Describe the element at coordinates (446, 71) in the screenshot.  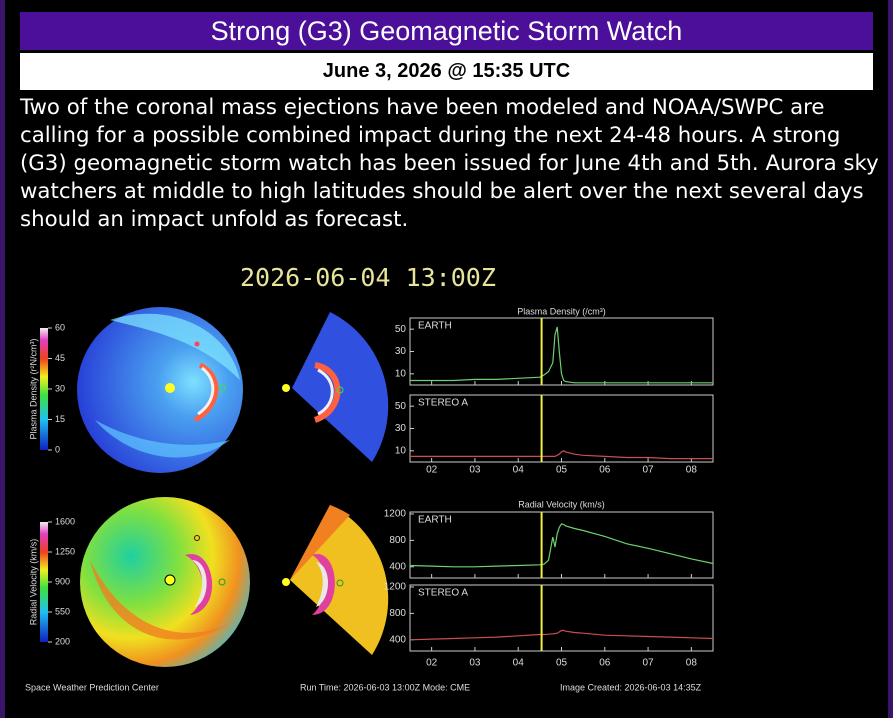
I see `date-bar: June 3, 2026 @ 15:35 UTC` at that location.